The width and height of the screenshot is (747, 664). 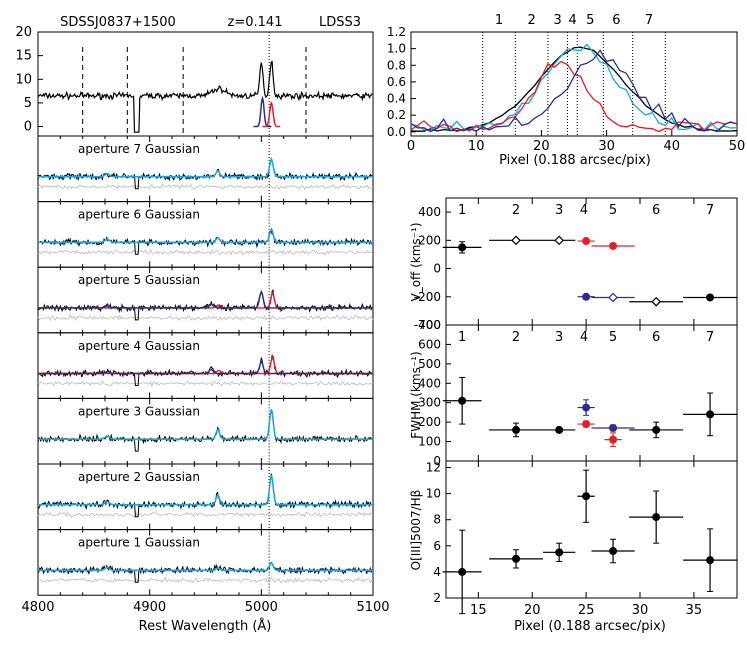 I want to click on scatter-ylabel: FWHM (kms⁻¹), so click(x=416, y=394).